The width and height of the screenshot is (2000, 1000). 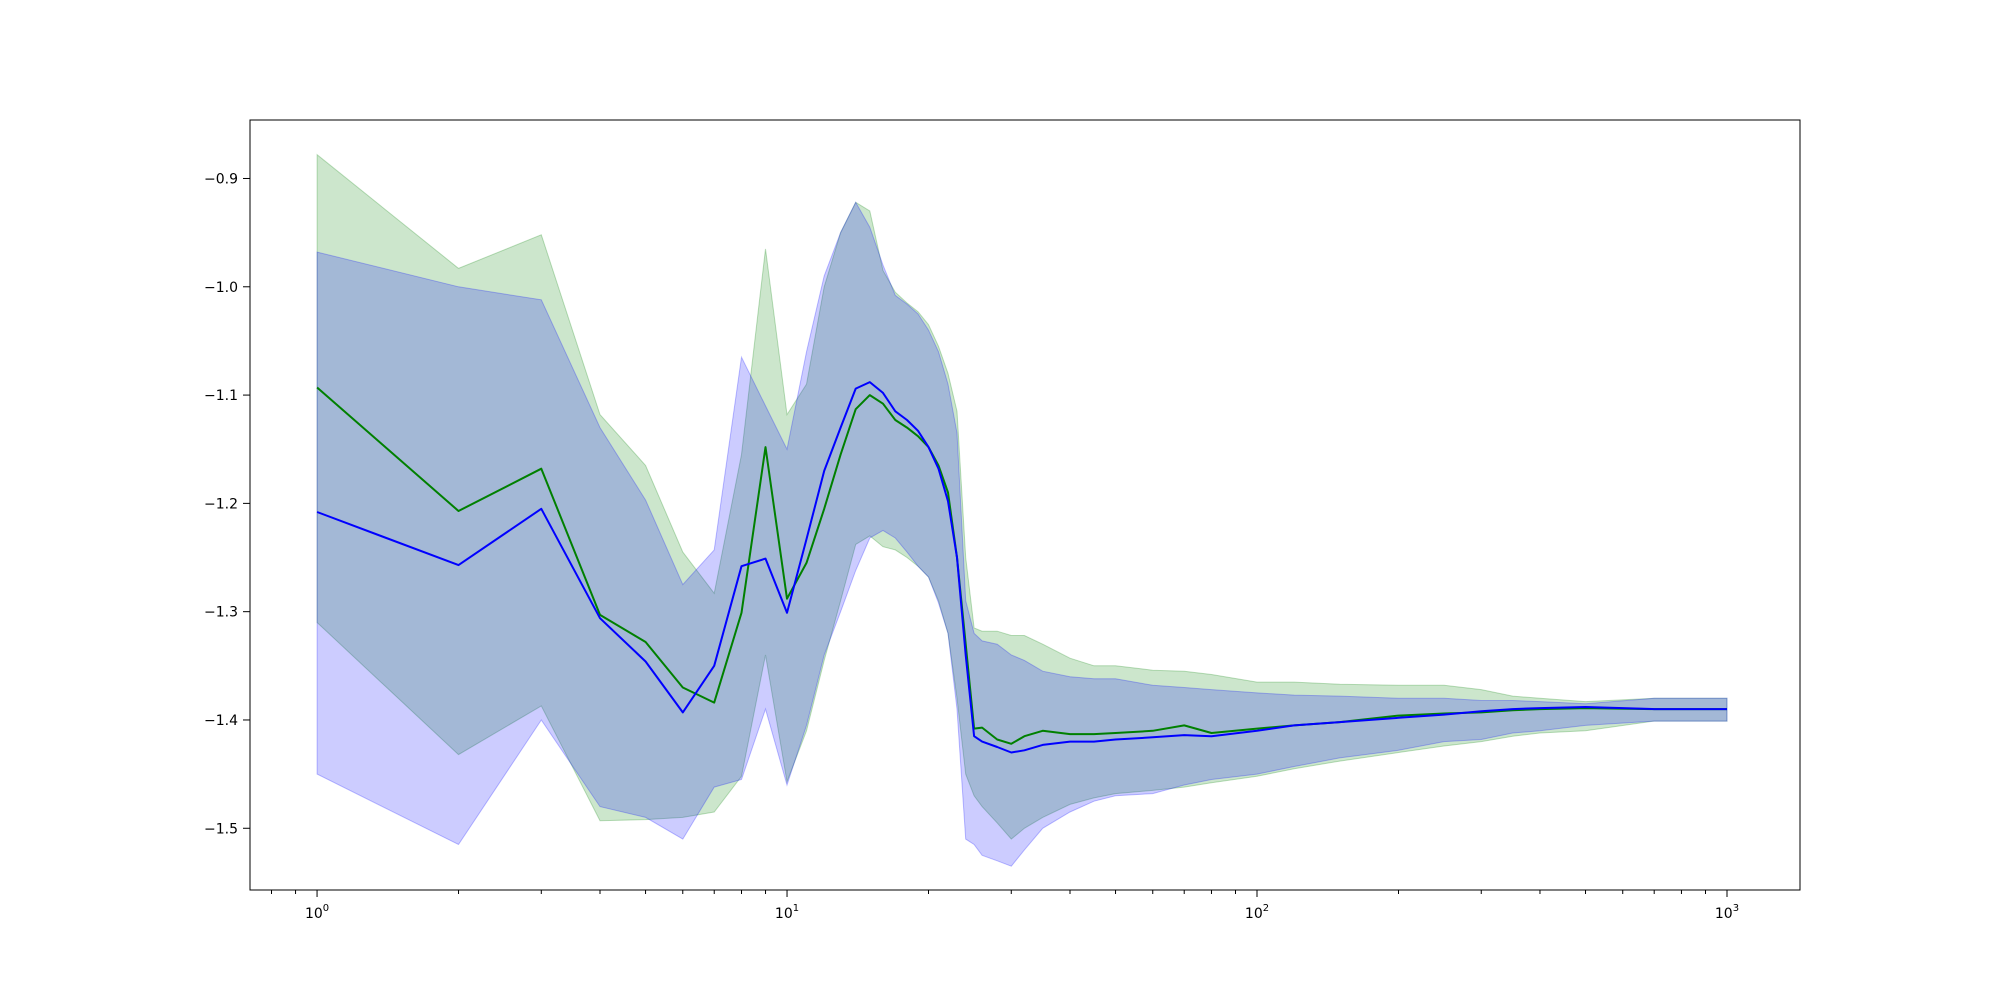 I want to click on y-tick-label: −1.5, so click(x=221, y=829).